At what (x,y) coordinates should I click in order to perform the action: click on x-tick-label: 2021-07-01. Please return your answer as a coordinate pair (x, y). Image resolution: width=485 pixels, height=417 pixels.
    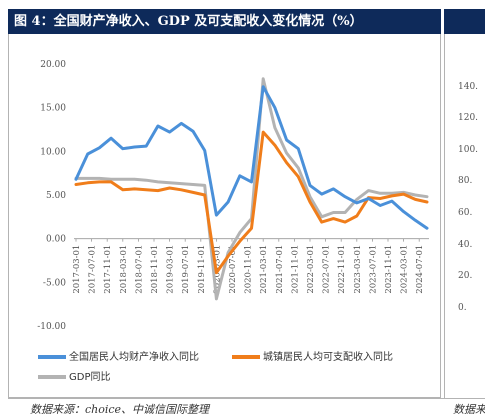
    Looking at the image, I should click on (280, 269).